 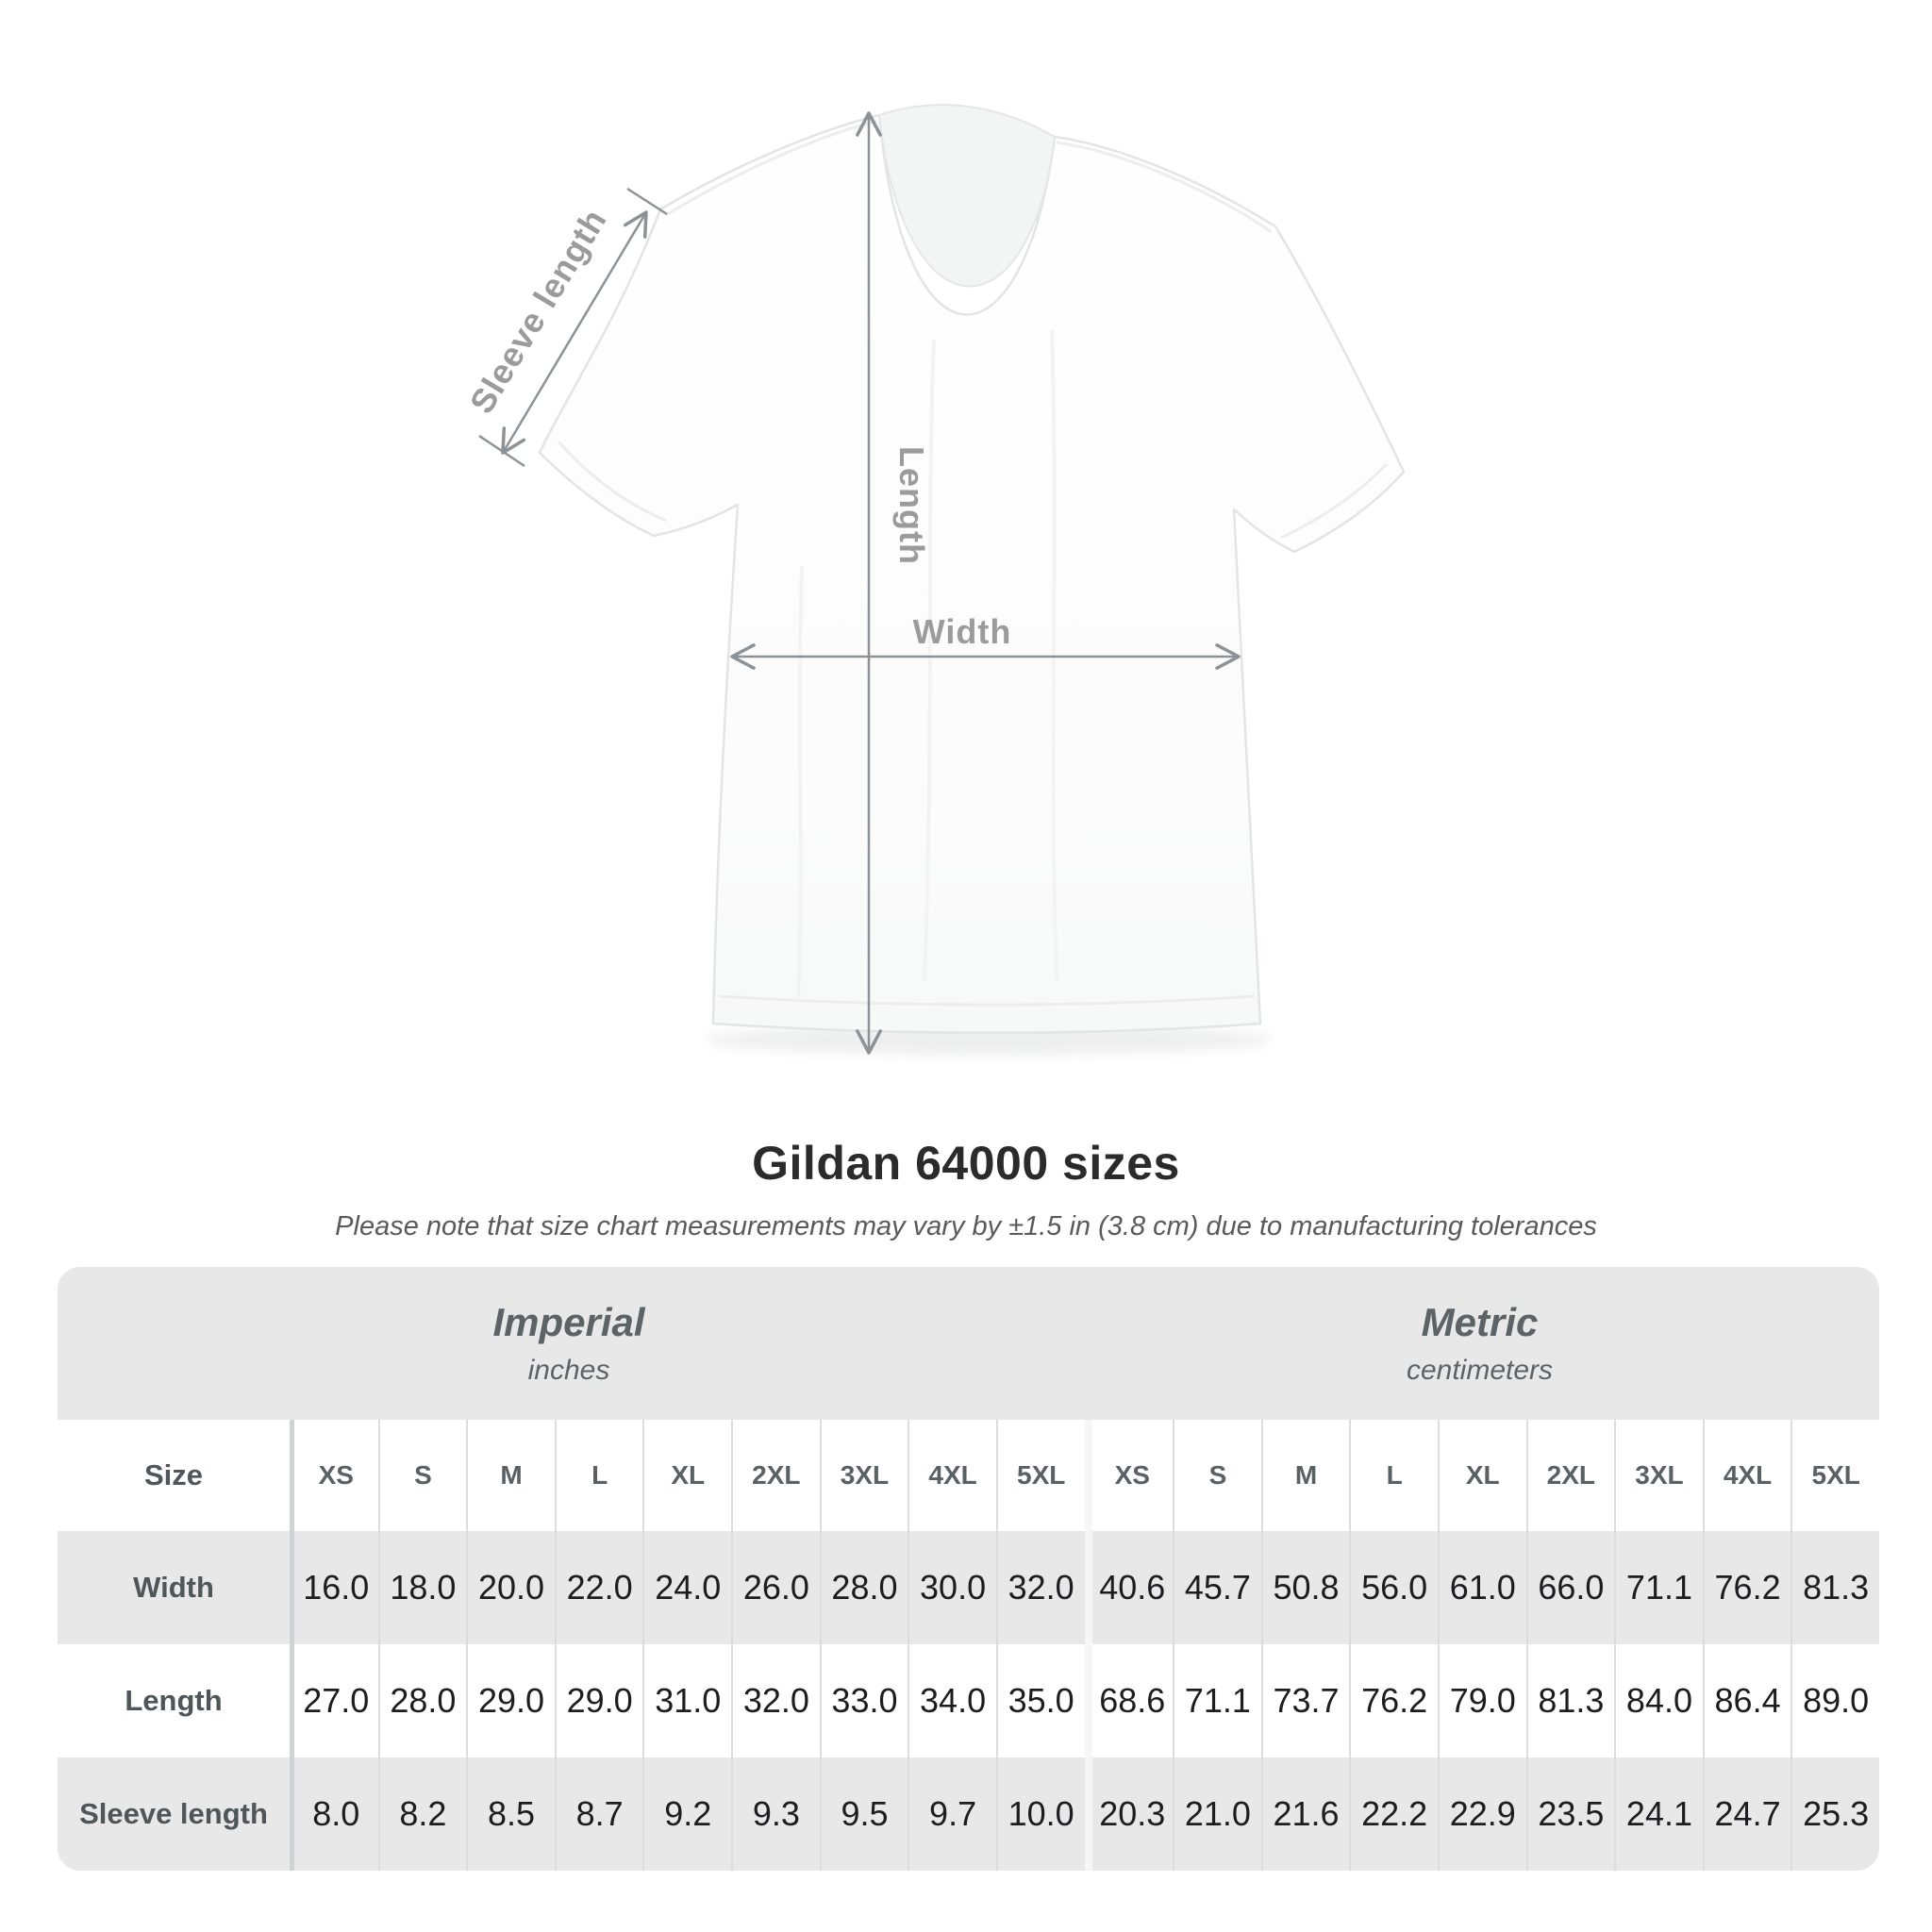 I want to click on sleeve-dimension-tick-bottom, so click(x=501, y=451).